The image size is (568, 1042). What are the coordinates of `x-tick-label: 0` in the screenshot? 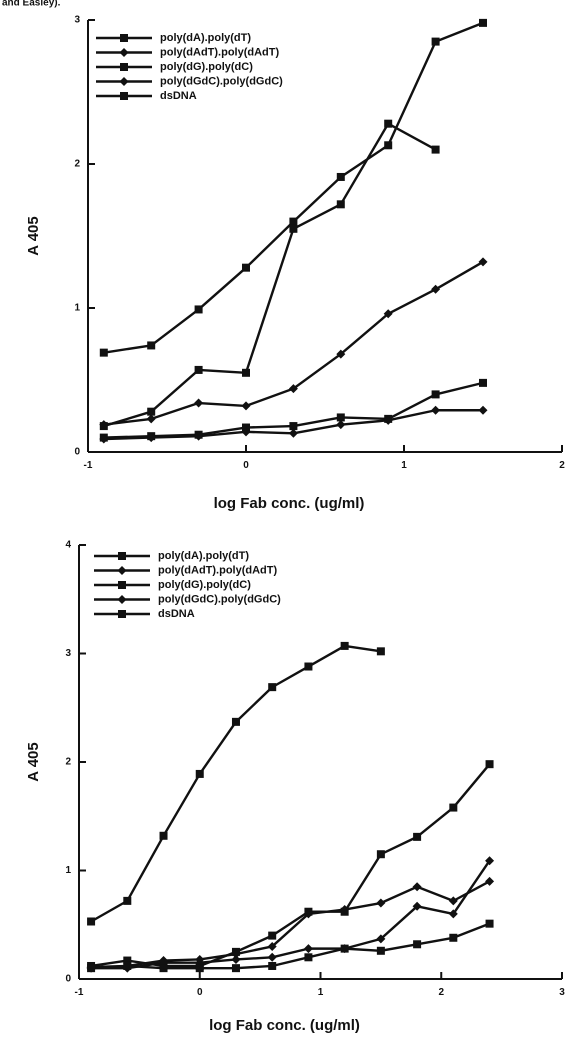 It's located at (200, 992).